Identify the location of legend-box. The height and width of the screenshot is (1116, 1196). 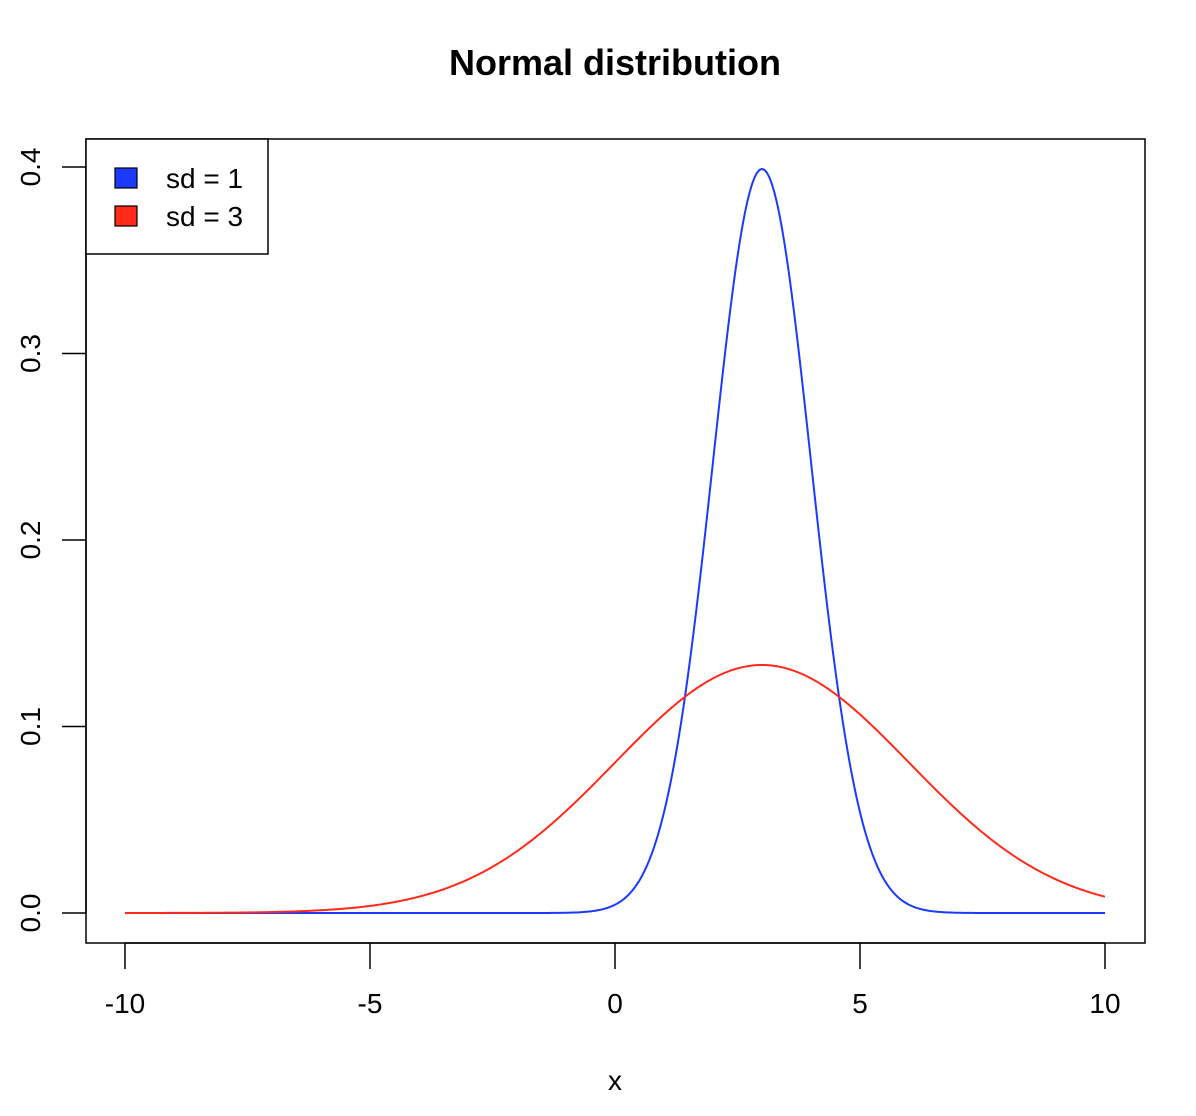
(177, 196).